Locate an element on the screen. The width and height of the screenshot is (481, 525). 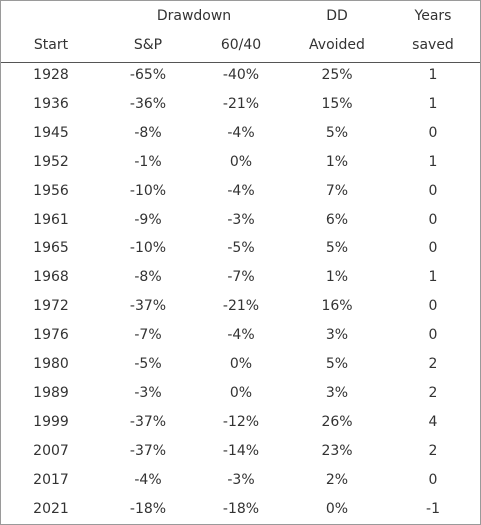
table-cell: 1968 is located at coordinates (51, 277).